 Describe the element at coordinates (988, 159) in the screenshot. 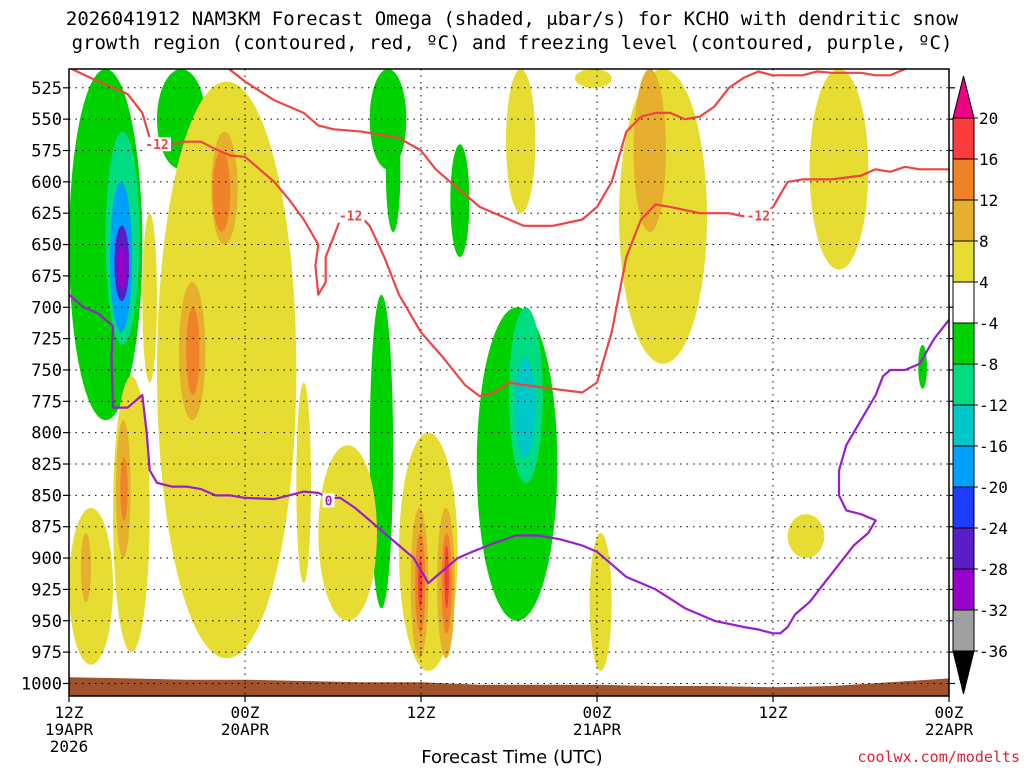

I see `colorbar-label-16: 16` at that location.